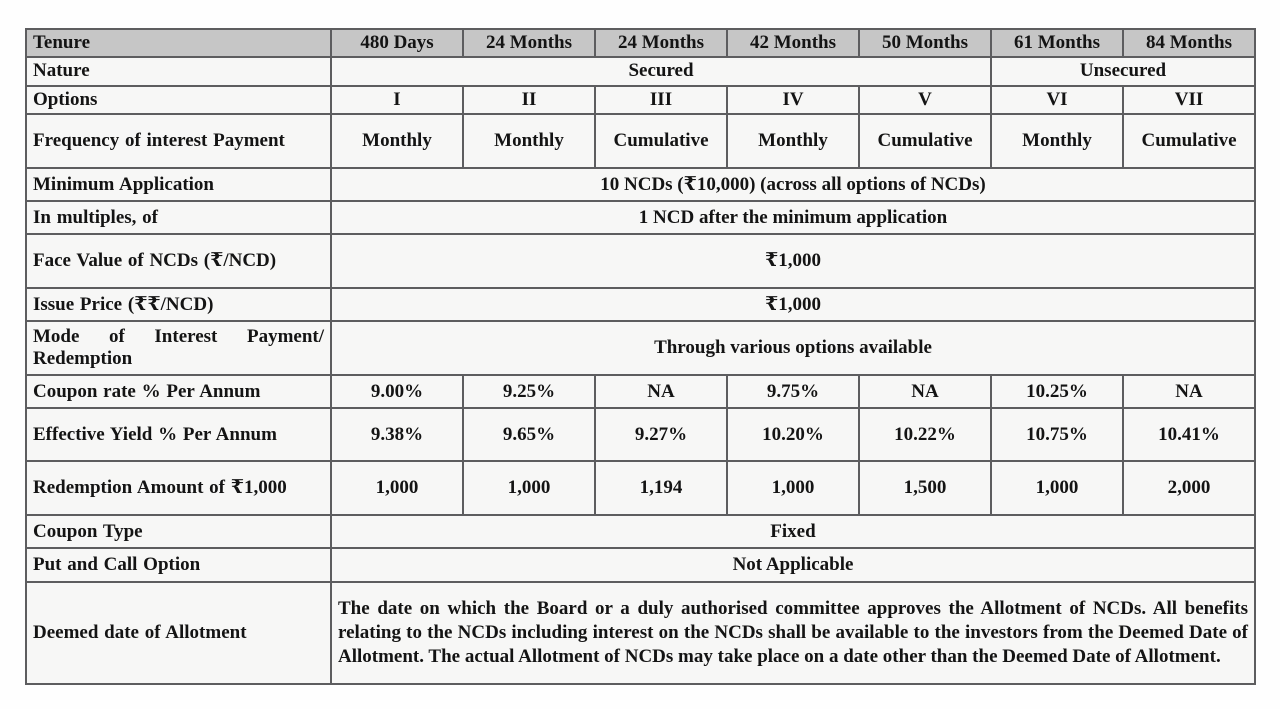 The height and width of the screenshot is (709, 1280). I want to click on coupon-rate-5: NA, so click(925, 392).